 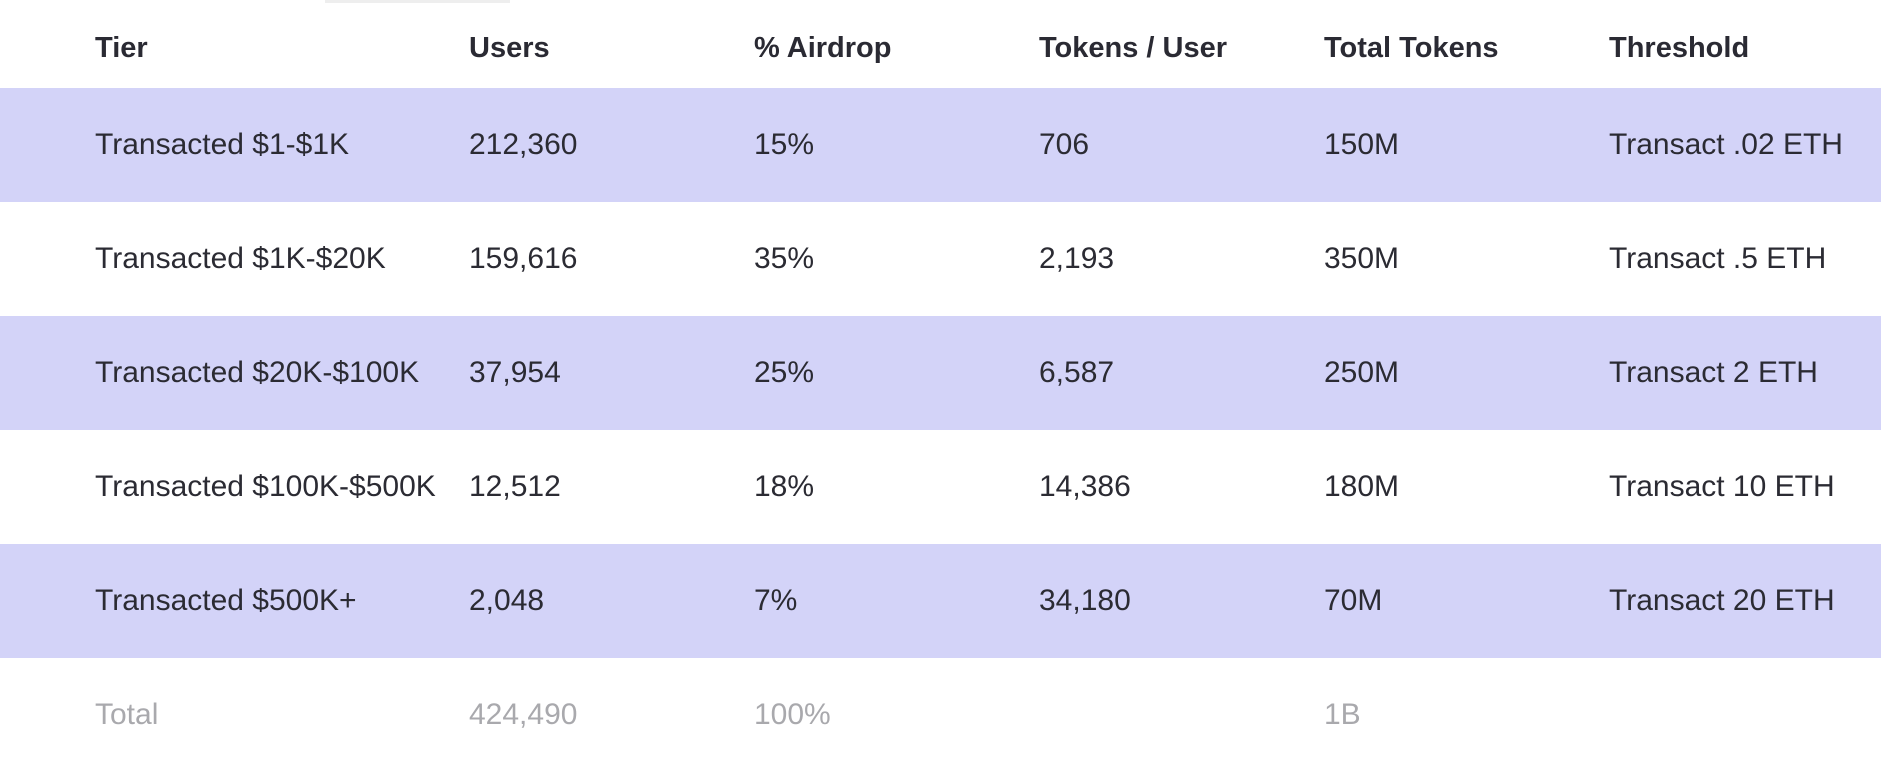 What do you see at coordinates (1726, 144) in the screenshot?
I see `cell-threshold: Transact .02 ETH` at bounding box center [1726, 144].